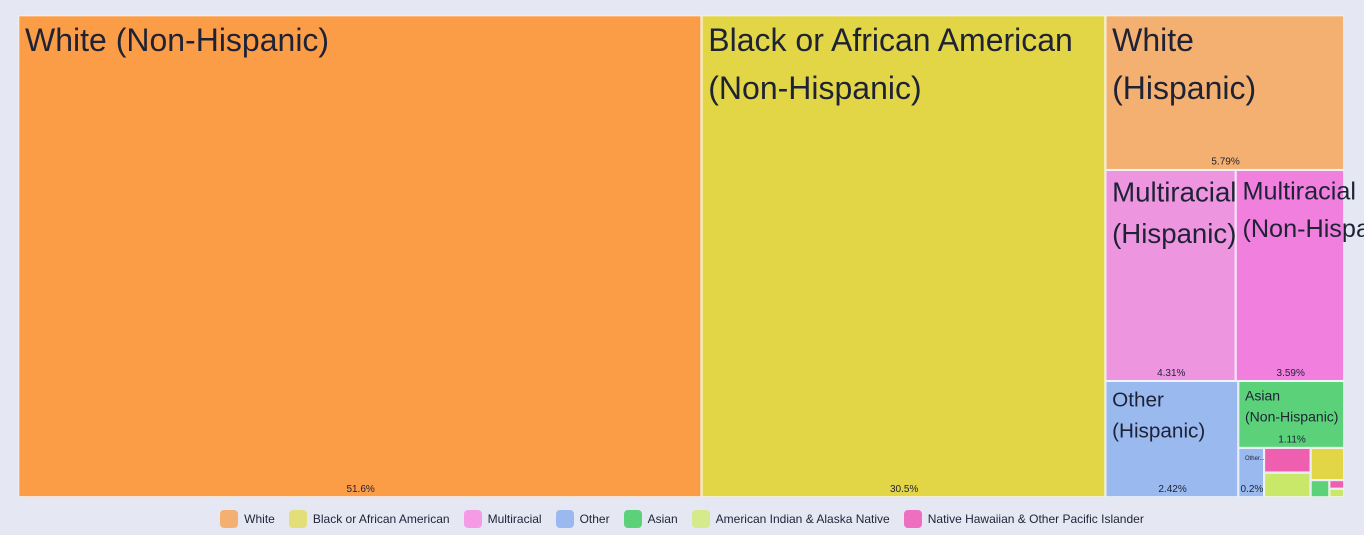 The image size is (1364, 535). I want to click on tile: Multiracial (Hispanic) 4.31%, so click(1170, 275).